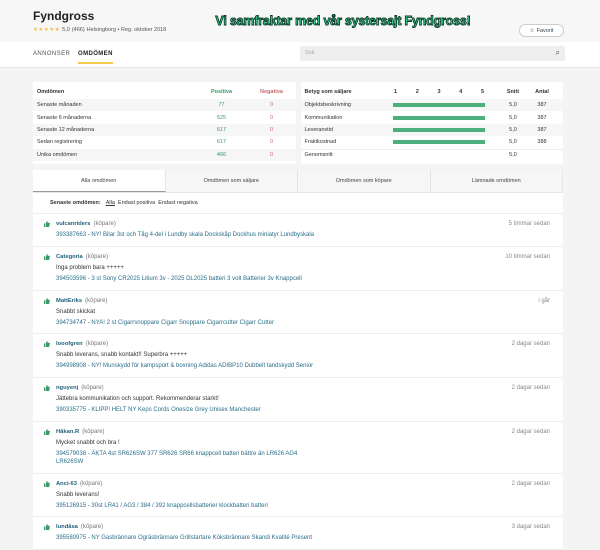  I want to click on count: 388, so click(542, 142).